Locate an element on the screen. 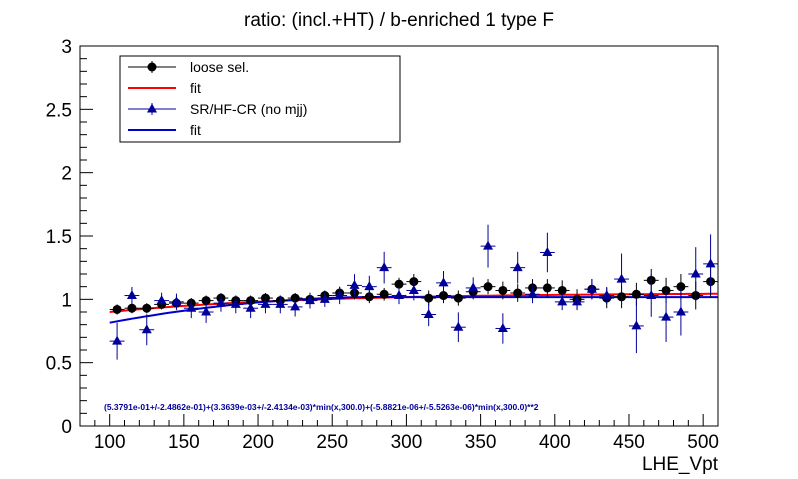 The image size is (798, 479). x-tick-label: 350 is located at coordinates (481, 442).